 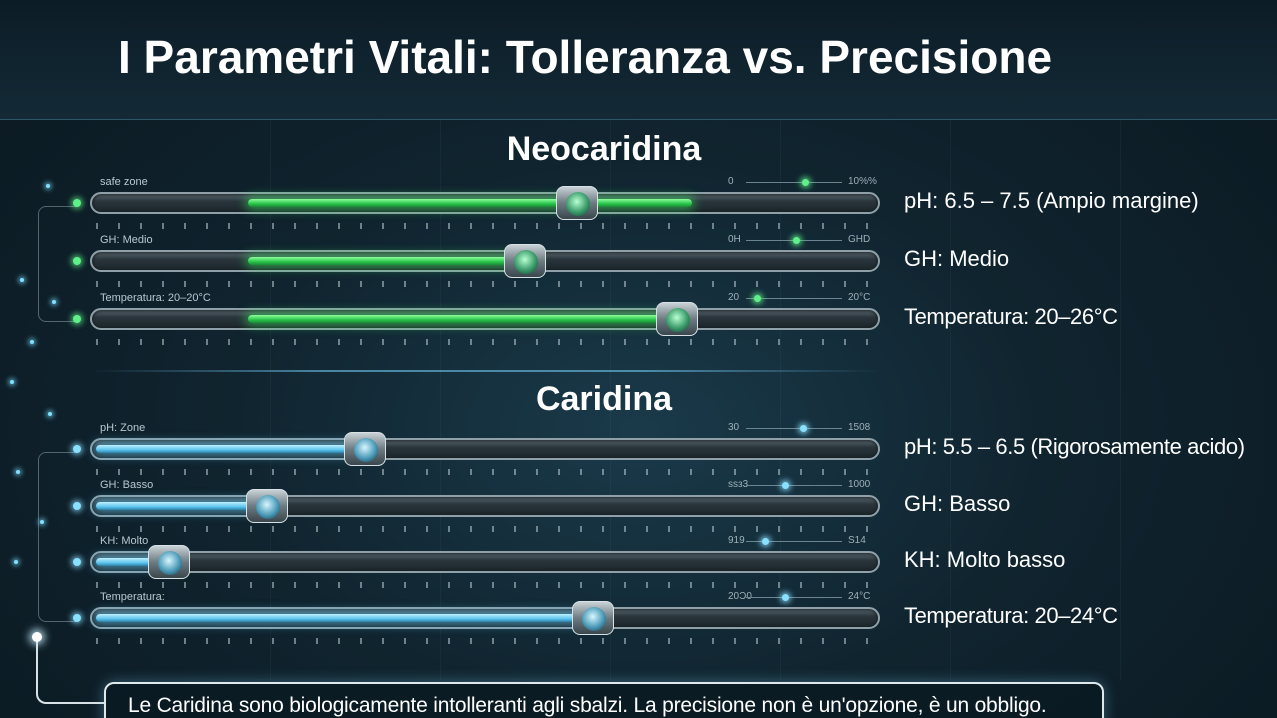 I want to click on callout-connector-dot, so click(x=37, y=637).